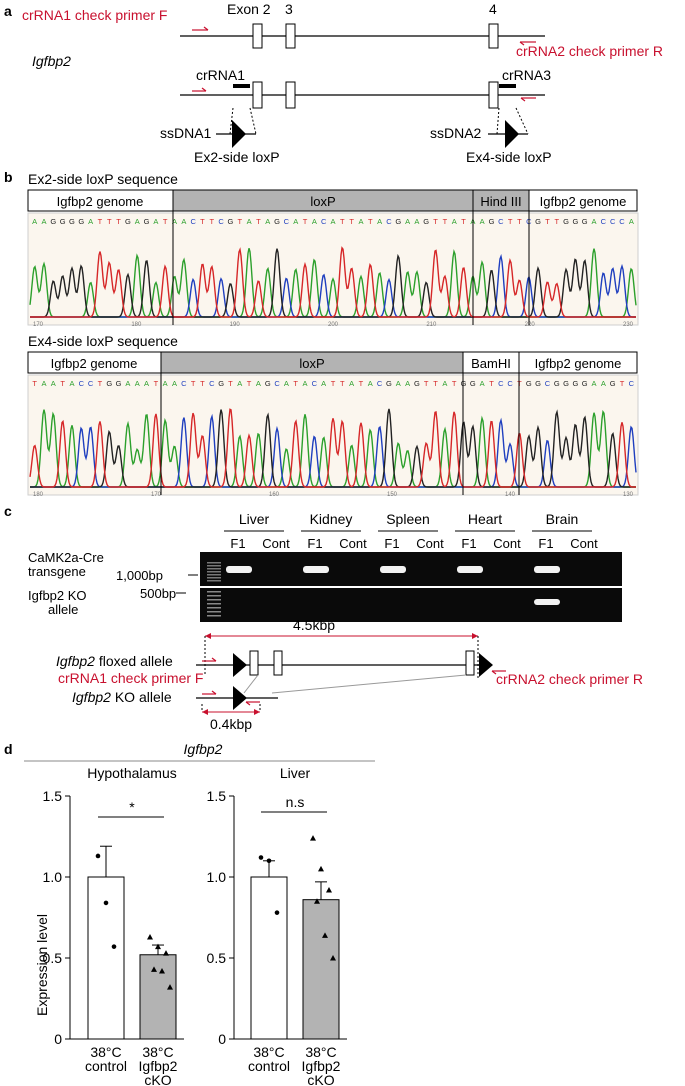 This screenshot has width=685, height=1086. Describe the element at coordinates (203, 749) in the screenshot. I see `panel-d-gene: Igfbp2` at that location.